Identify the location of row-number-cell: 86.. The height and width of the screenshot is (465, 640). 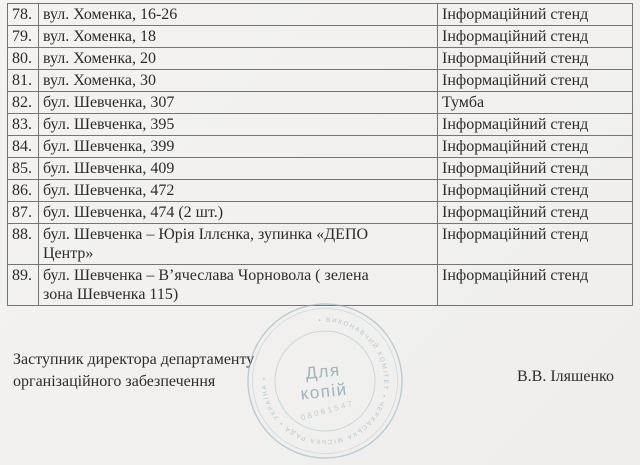
(23, 190).